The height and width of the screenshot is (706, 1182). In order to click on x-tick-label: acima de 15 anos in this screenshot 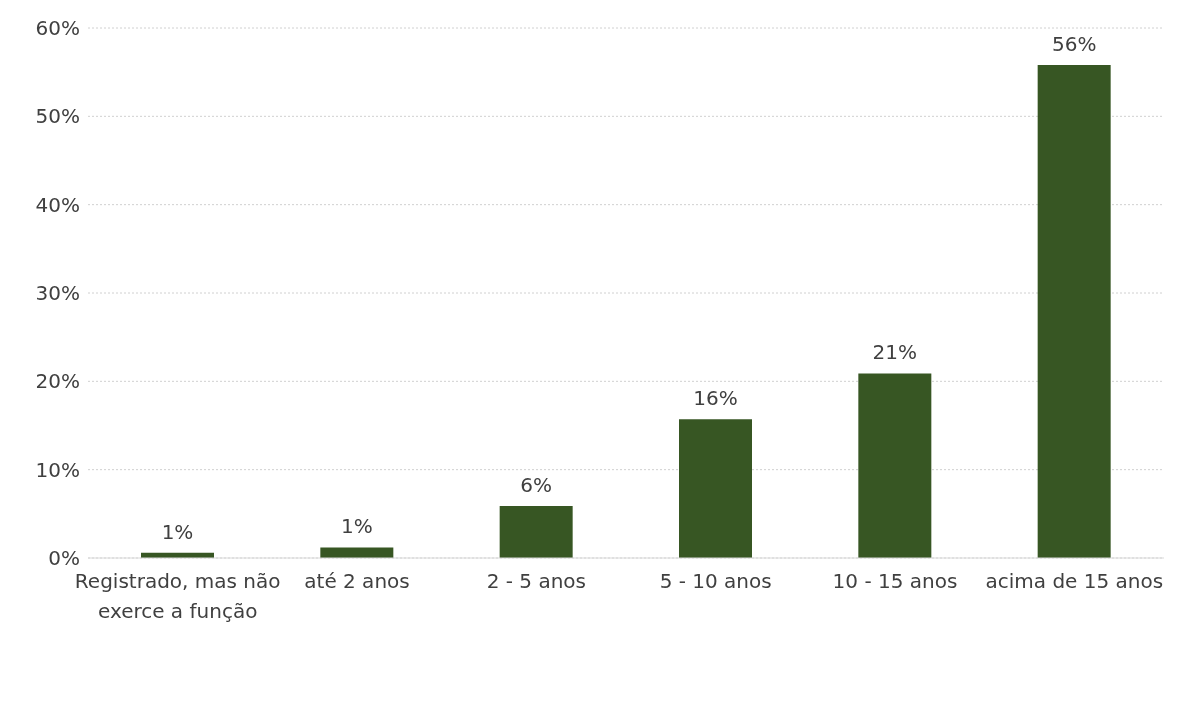, I will do `click(1074, 581)`.